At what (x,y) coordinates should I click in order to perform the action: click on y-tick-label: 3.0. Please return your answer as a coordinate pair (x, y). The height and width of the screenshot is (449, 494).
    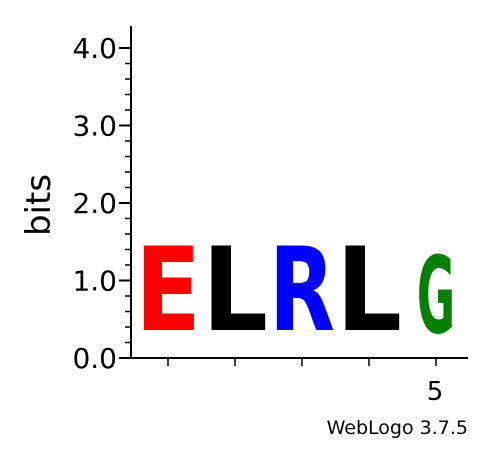
    Looking at the image, I should click on (94, 126).